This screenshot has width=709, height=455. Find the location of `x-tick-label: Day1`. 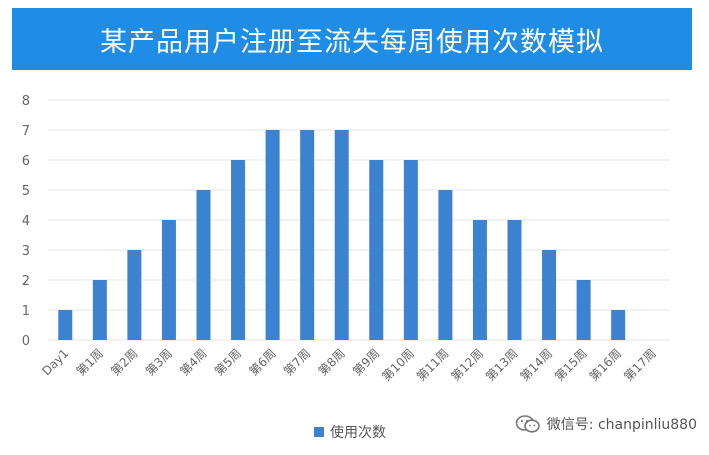

x-tick-label: Day1 is located at coordinates (55, 362).